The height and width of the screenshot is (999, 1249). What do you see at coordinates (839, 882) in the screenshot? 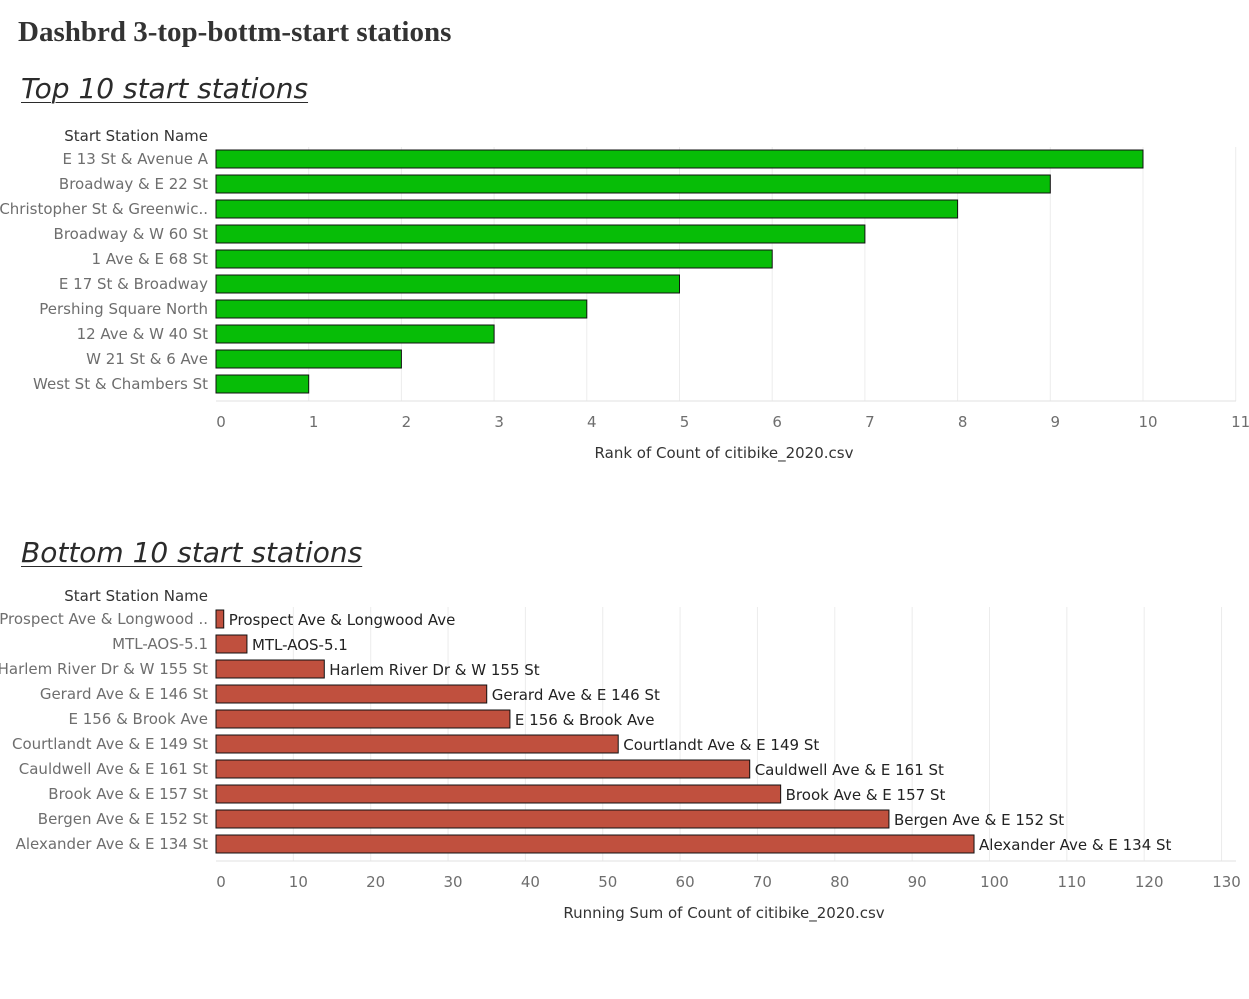
I see `x-tick-label: 80` at bounding box center [839, 882].